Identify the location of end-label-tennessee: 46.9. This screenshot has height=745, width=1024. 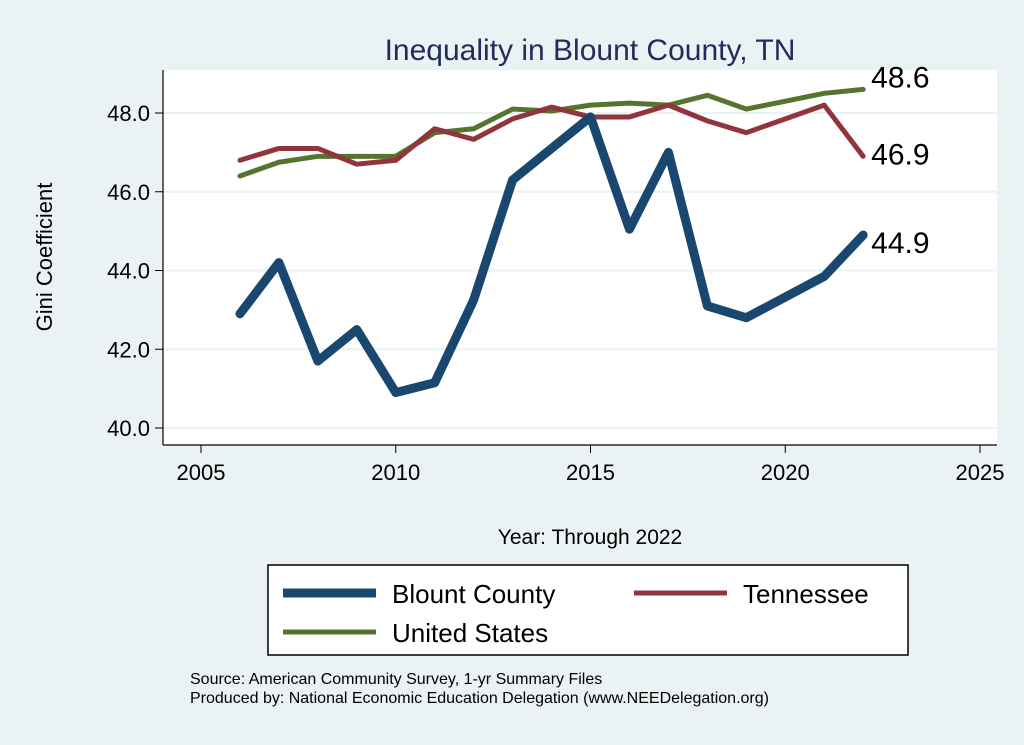
(900, 154).